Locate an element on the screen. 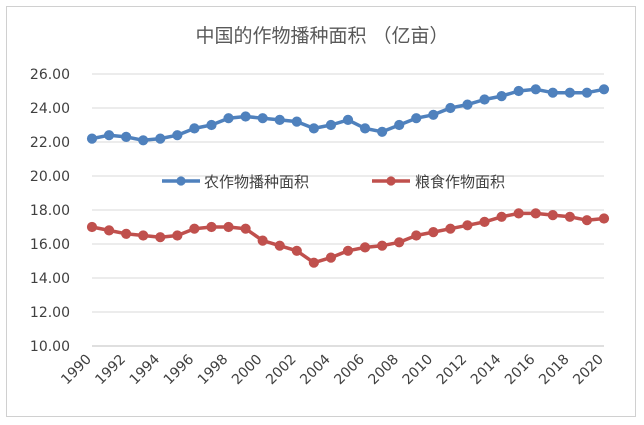  legend: 农作物播种面积 粮食作物面积 is located at coordinates (333, 182).